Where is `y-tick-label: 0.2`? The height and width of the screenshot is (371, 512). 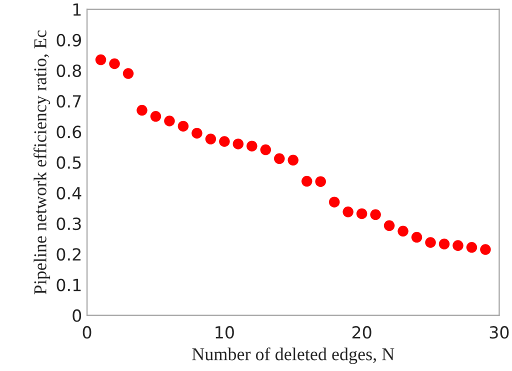
y-tick-label: 0.2 is located at coordinates (68, 254).